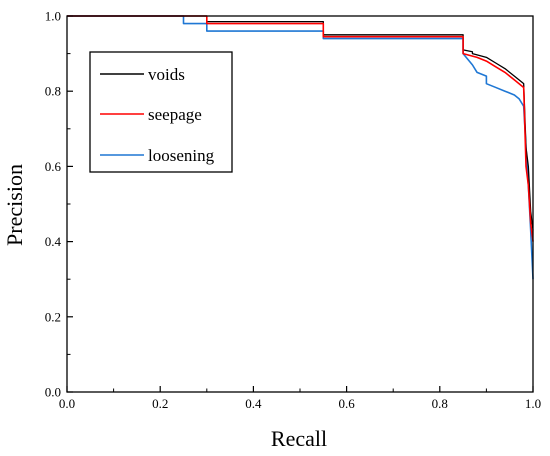 Image resolution: width=550 pixels, height=456 pixels. What do you see at coordinates (299, 438) in the screenshot?
I see `x-axis-title: Recall` at bounding box center [299, 438].